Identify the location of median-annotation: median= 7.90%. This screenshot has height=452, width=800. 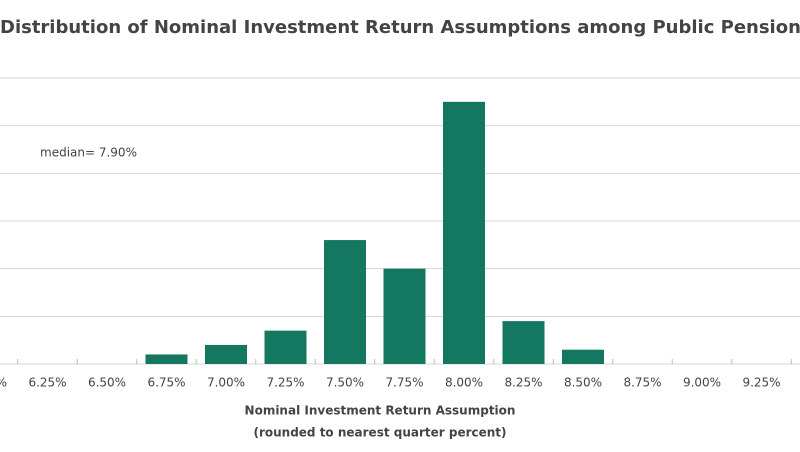
(88, 153).